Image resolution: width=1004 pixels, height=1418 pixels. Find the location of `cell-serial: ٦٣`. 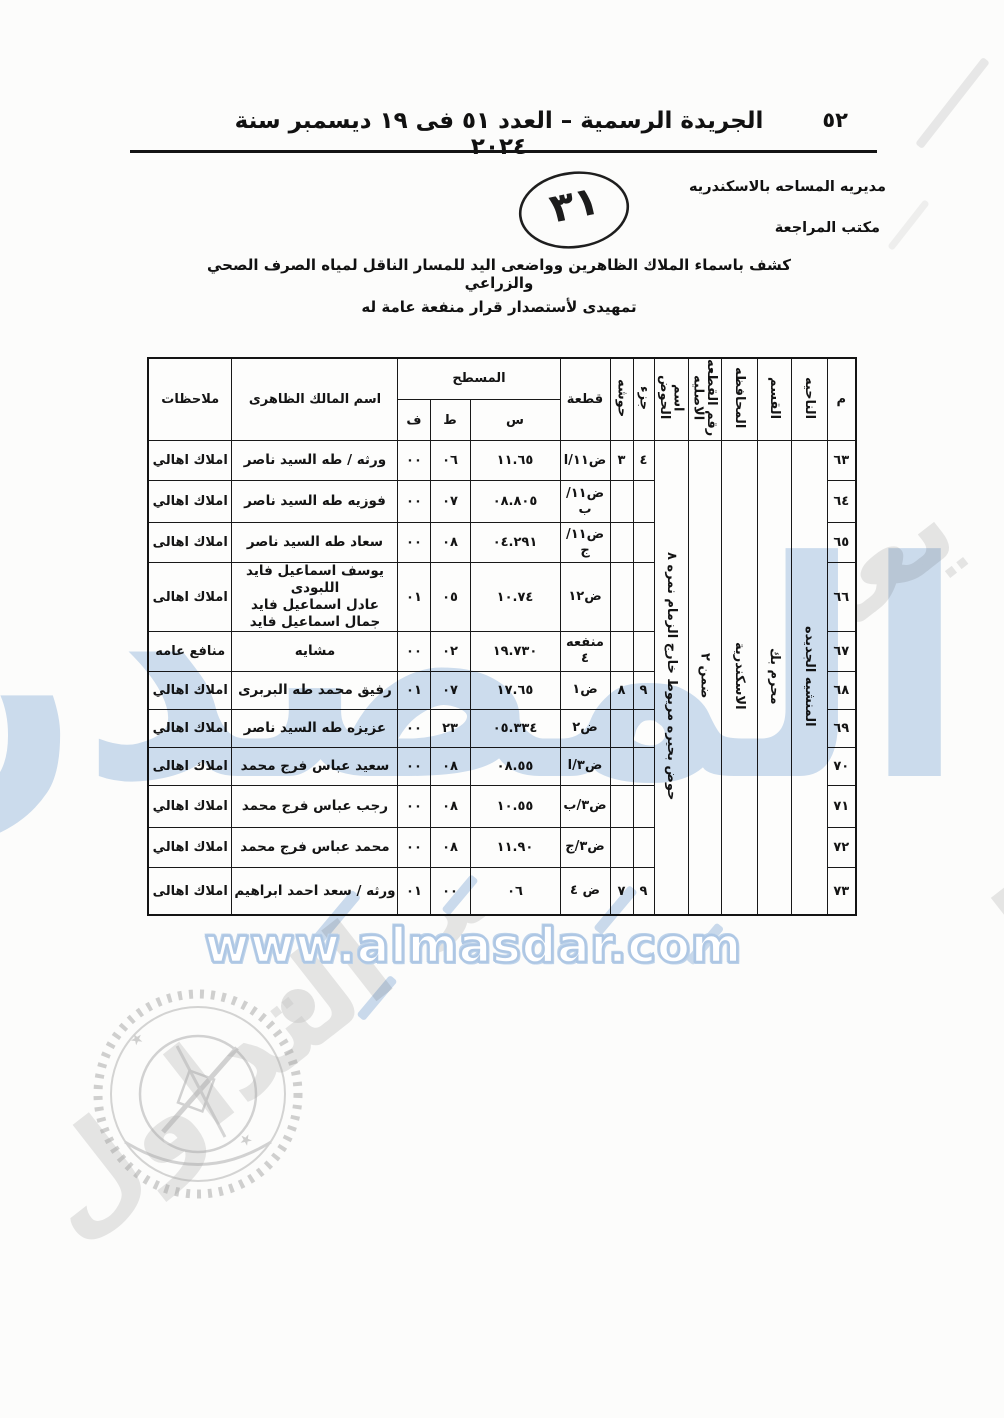

cell-serial: ٦٣ is located at coordinates (841, 461).